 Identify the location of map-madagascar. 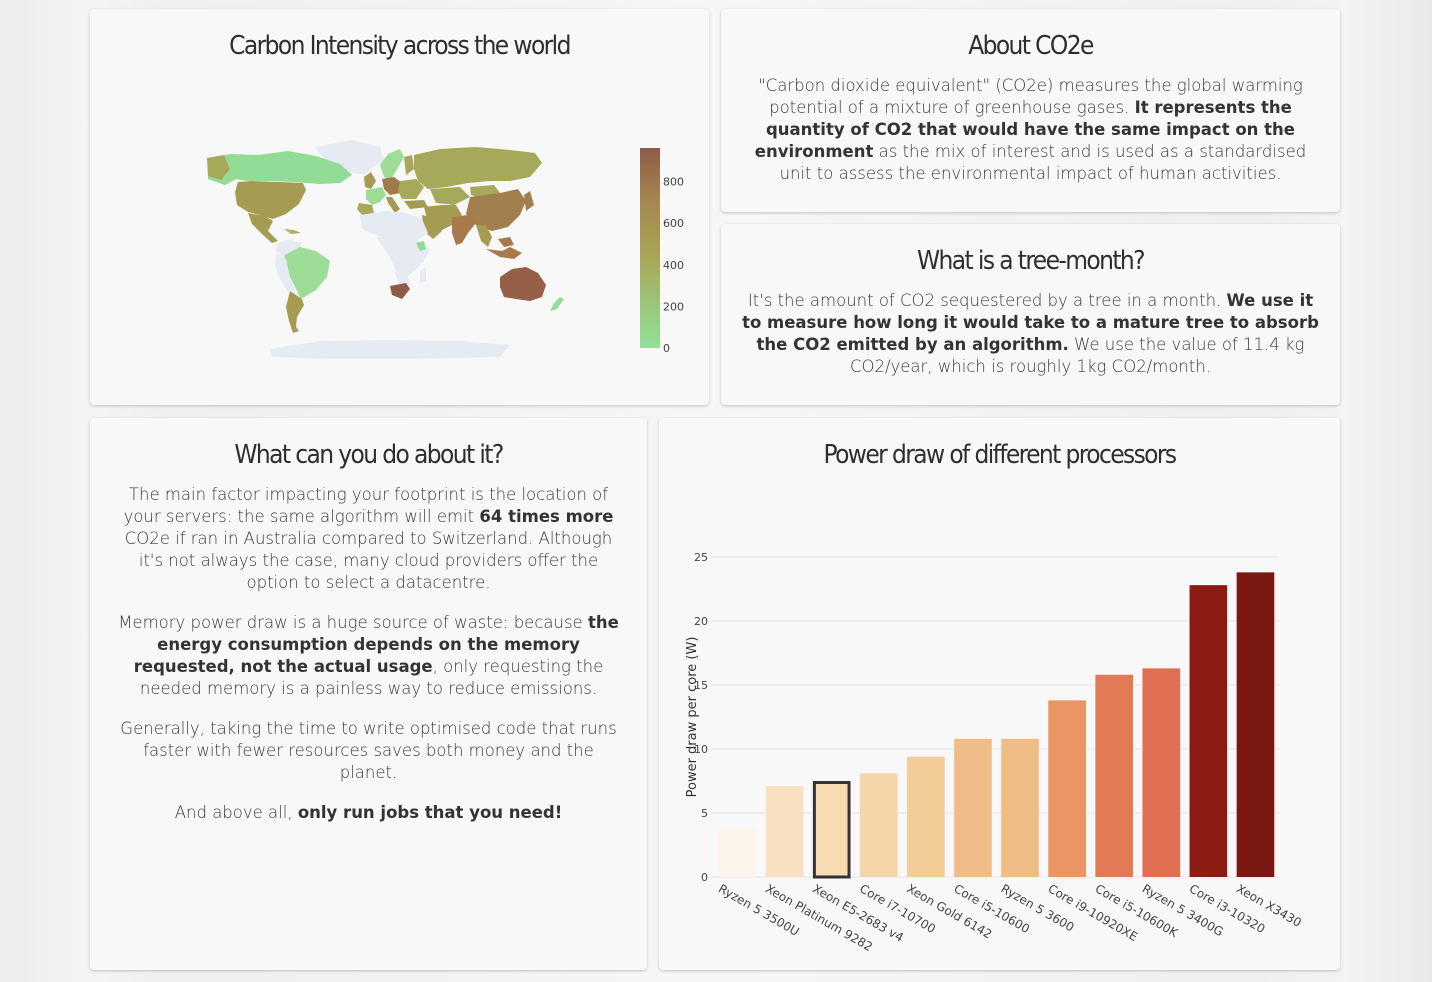
(423, 275).